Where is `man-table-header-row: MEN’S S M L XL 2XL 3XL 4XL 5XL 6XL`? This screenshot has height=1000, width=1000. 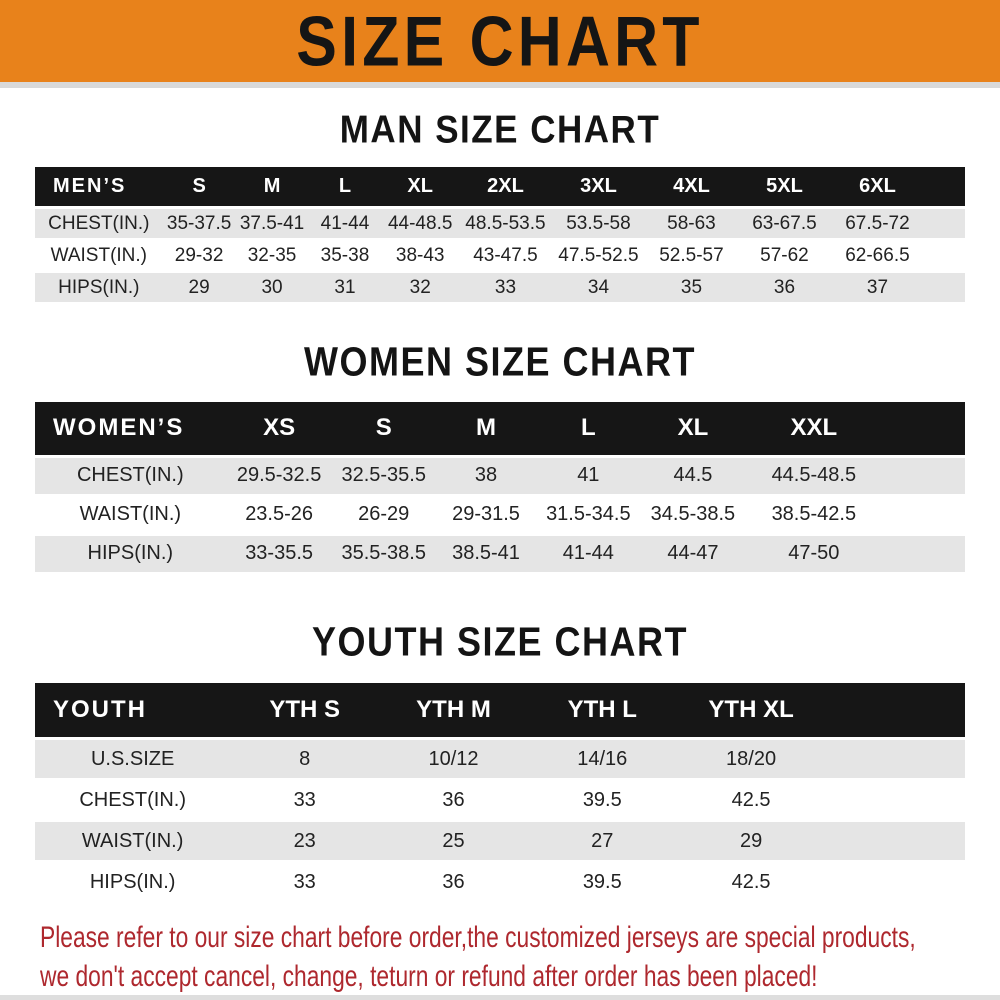 man-table-header-row: MEN’S S M L XL 2XL 3XL 4XL 5XL 6XL is located at coordinates (500, 187).